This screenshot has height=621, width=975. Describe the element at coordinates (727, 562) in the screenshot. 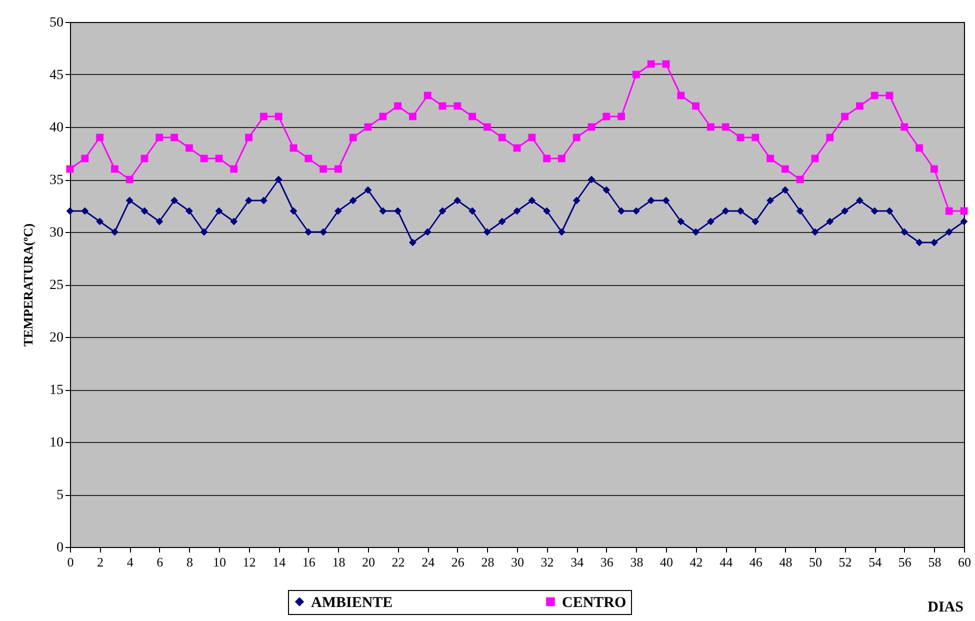

I see `x-tick-label: 44` at that location.